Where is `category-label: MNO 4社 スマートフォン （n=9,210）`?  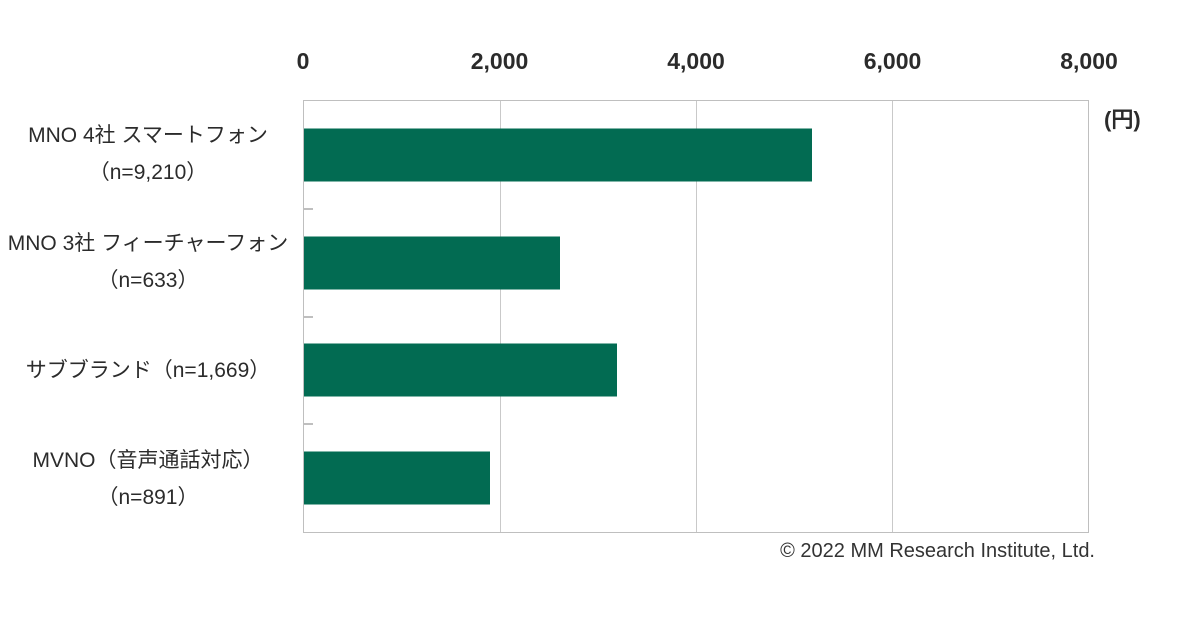 category-label: MNO 4社 スマートフォン （n=9,210） is located at coordinates (148, 154).